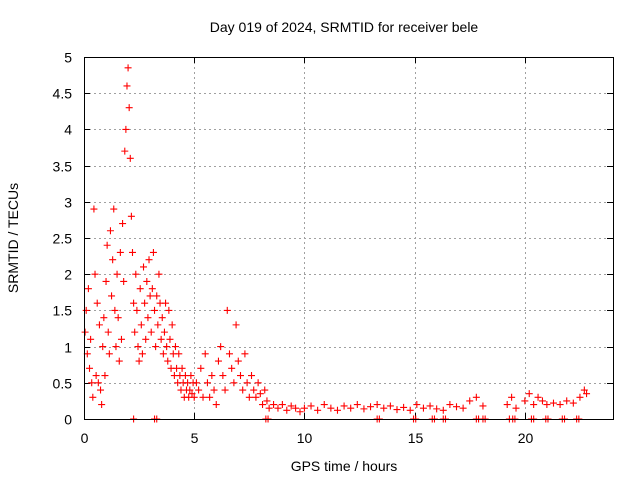 The width and height of the screenshot is (640, 480). I want to click on x-tick-label: 20, so click(526, 438).